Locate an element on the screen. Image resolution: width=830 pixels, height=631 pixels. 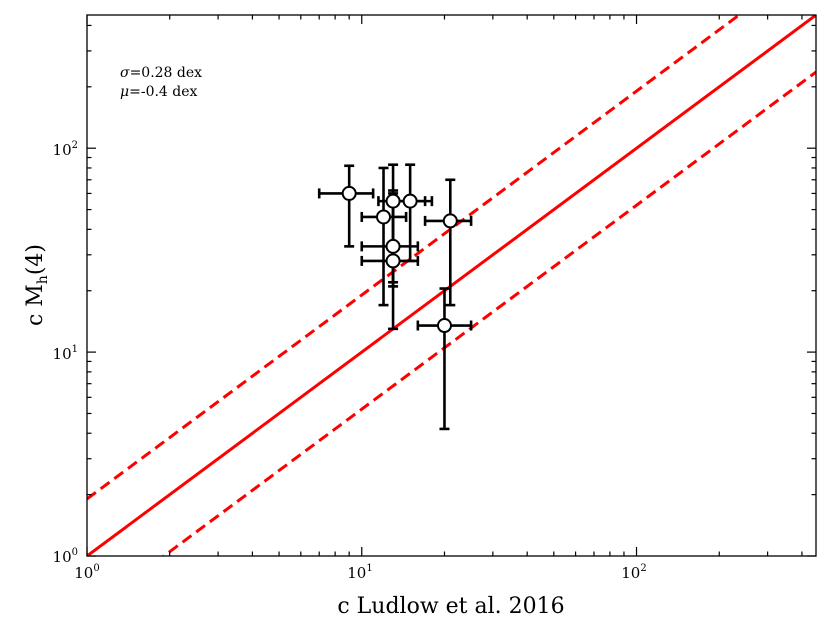
y-tick-label: 10¹ is located at coordinates (65, 353).